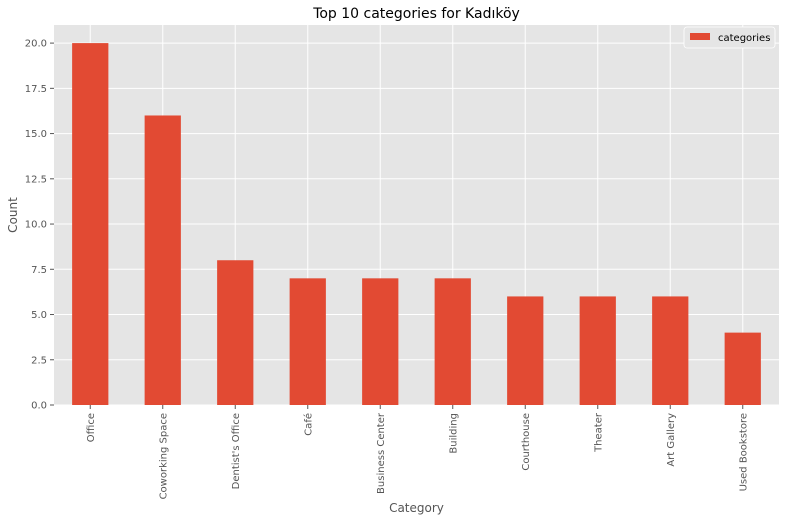  What do you see at coordinates (381, 453) in the screenshot?
I see `x-tick-label: Business Center` at bounding box center [381, 453].